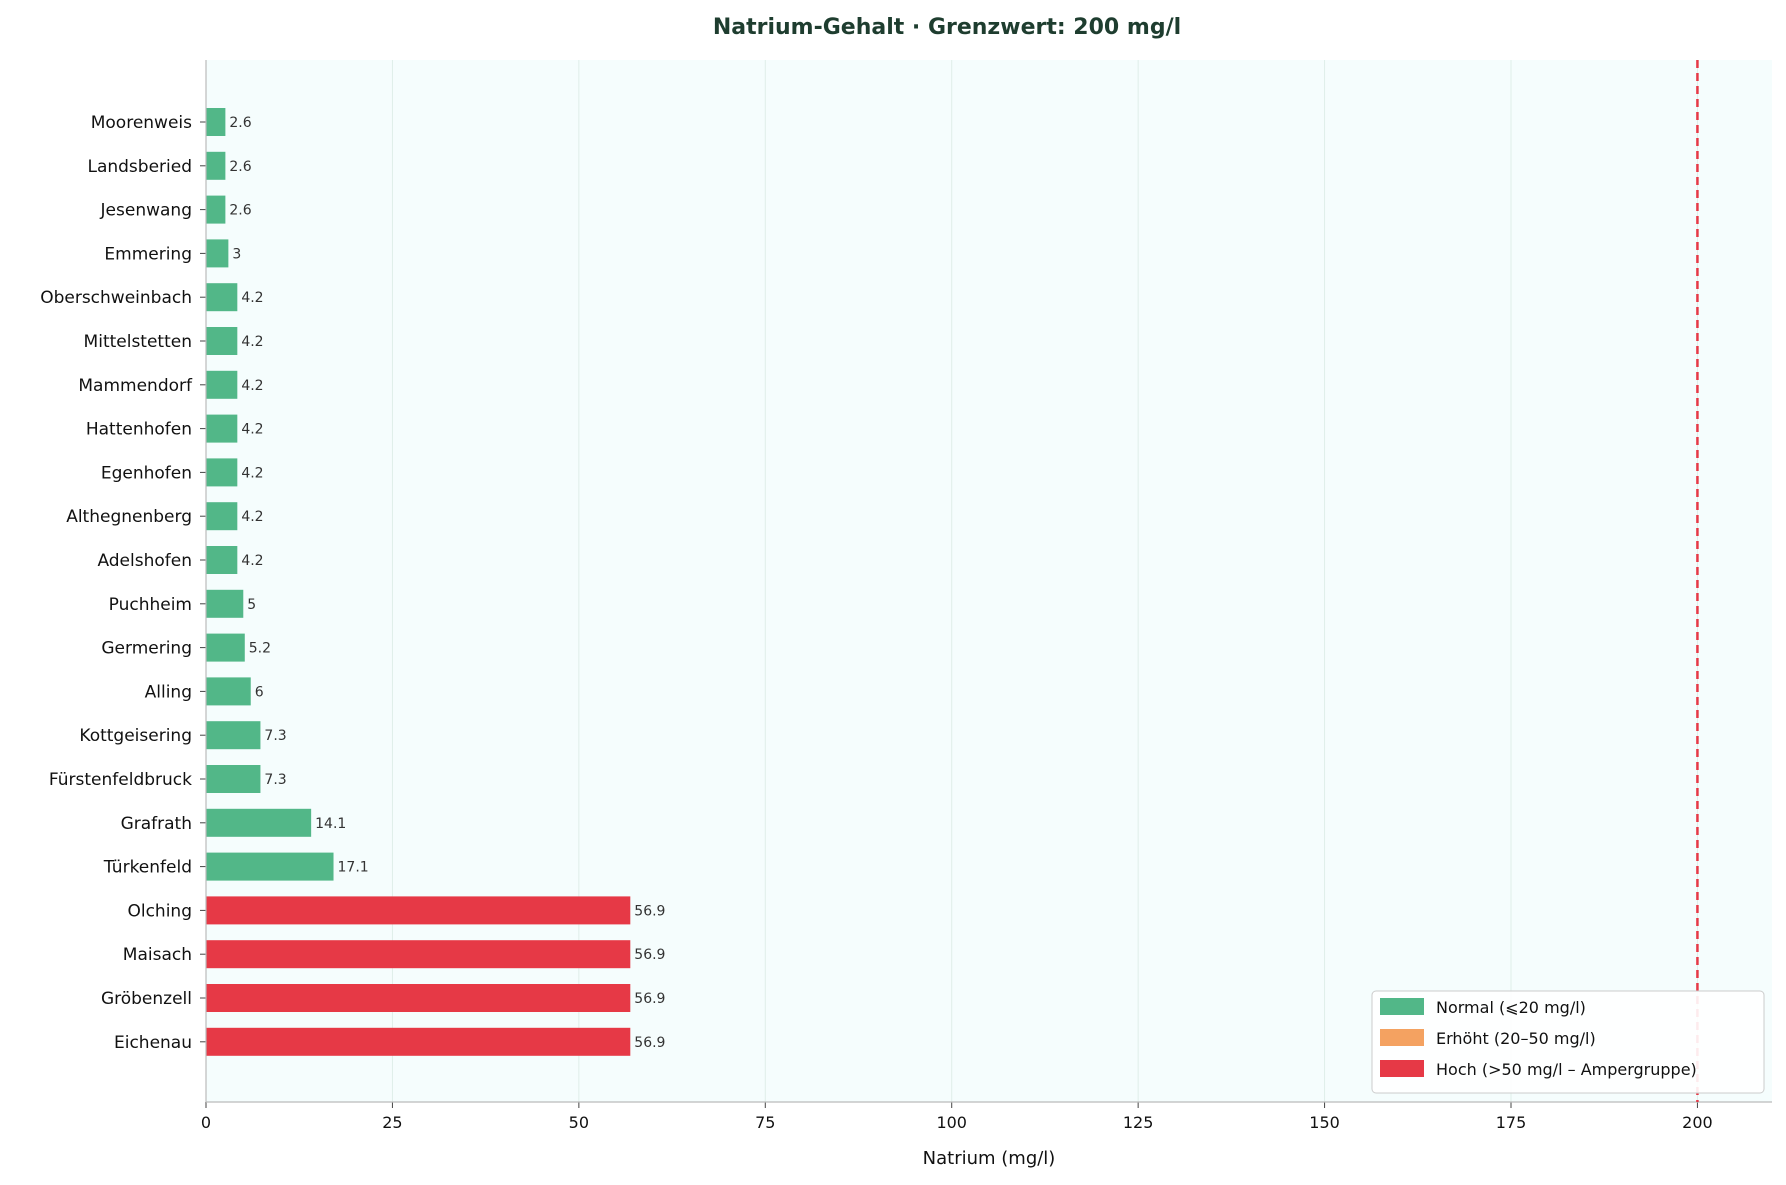 The height and width of the screenshot is (1185, 1786). Describe the element at coordinates (144, 561) in the screenshot. I see `category-label: Adelshofen` at that location.